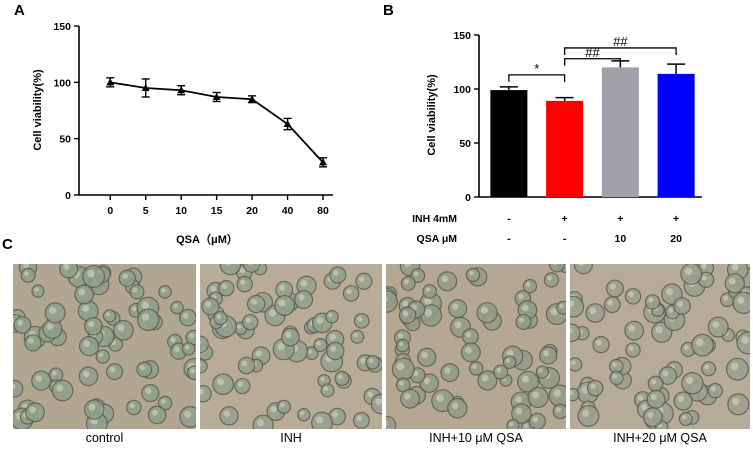  I want to click on panel-label-c: C, so click(7, 244).